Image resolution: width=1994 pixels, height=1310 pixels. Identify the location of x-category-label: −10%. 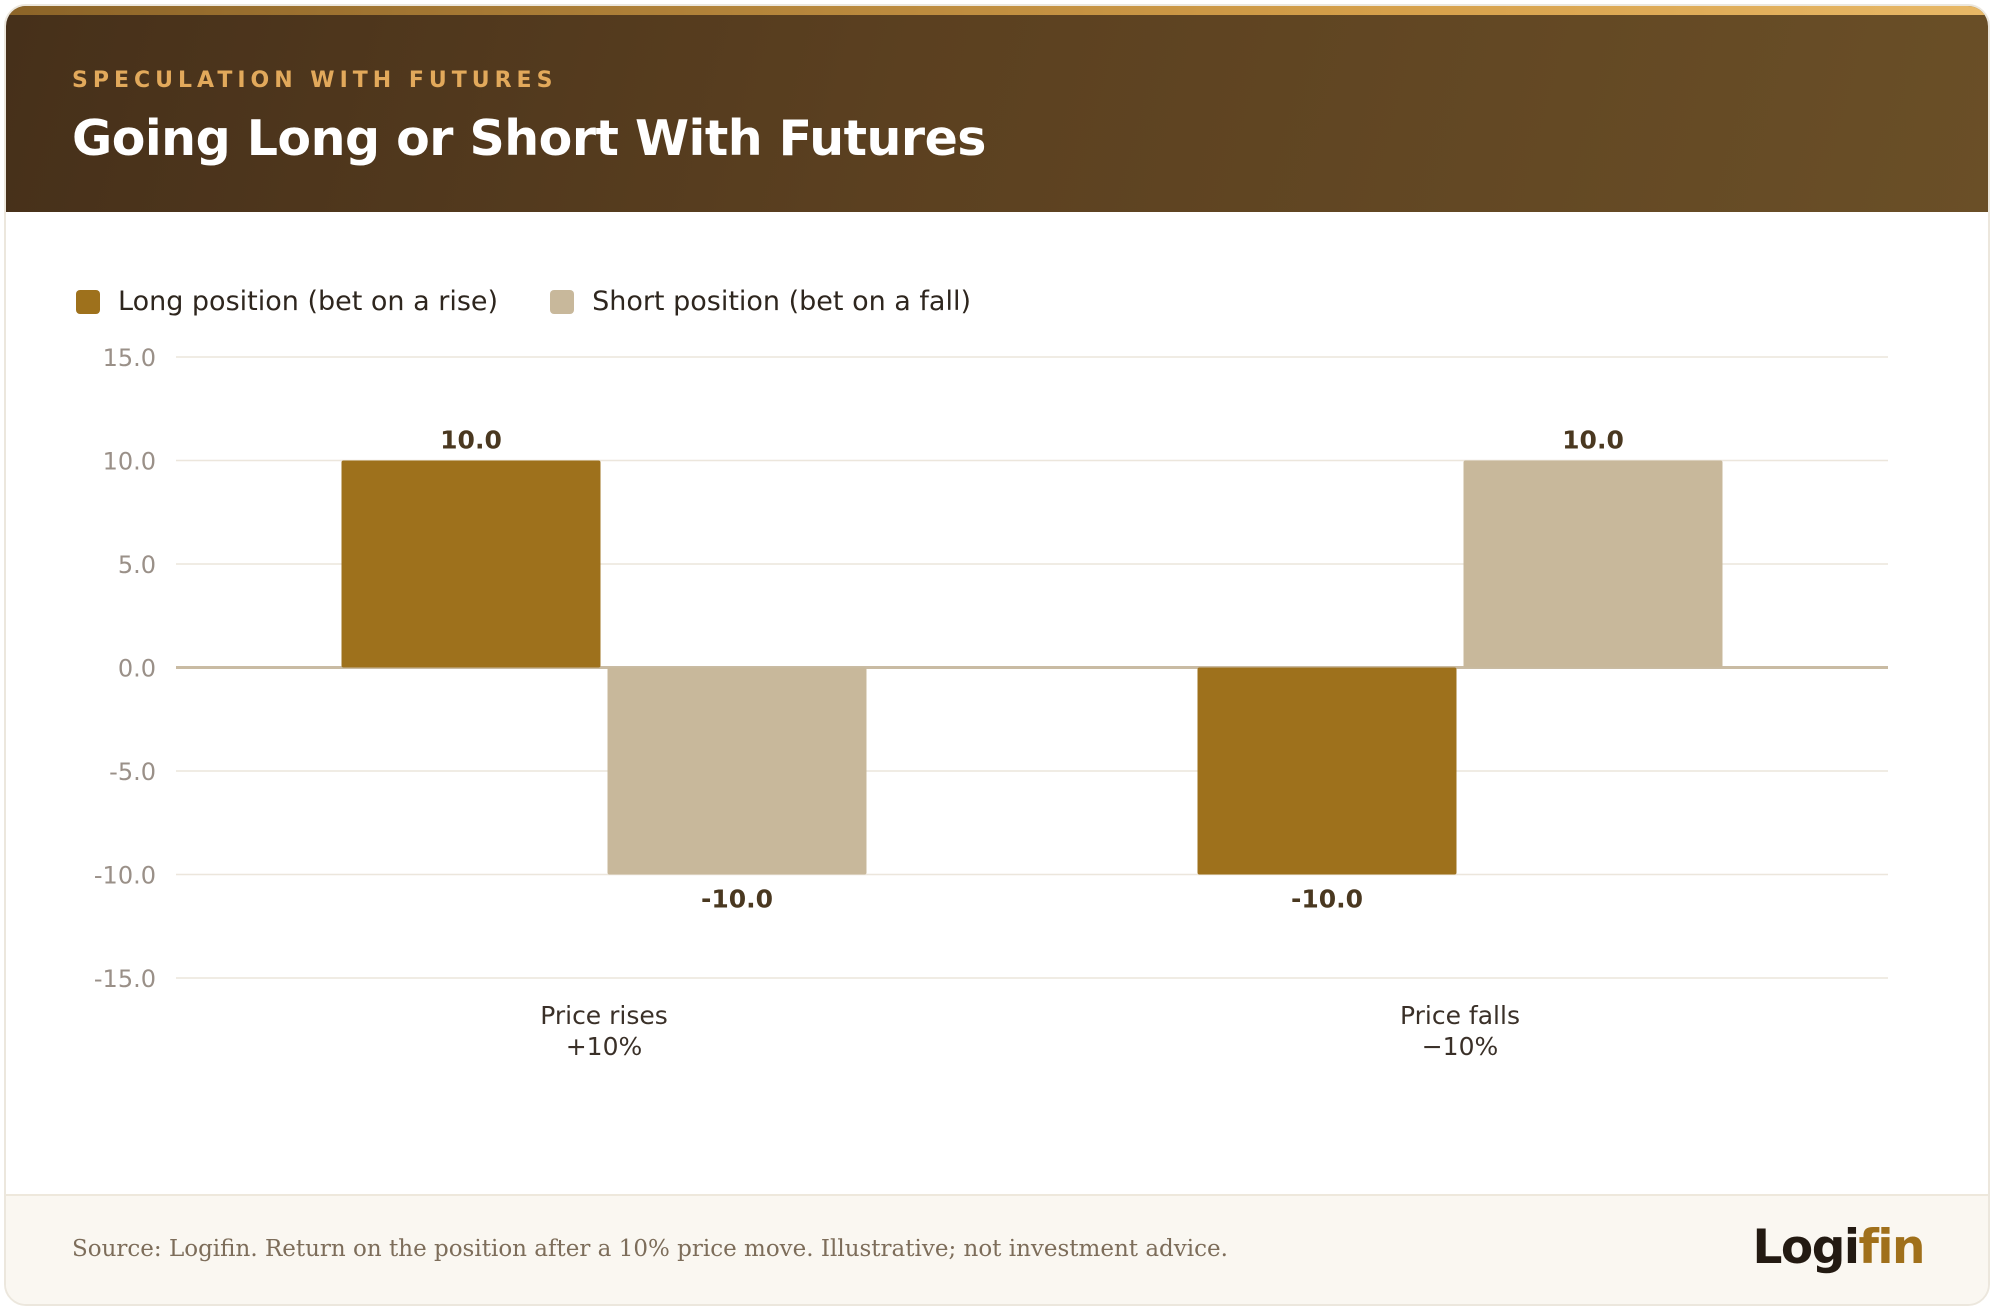
(1460, 1046).